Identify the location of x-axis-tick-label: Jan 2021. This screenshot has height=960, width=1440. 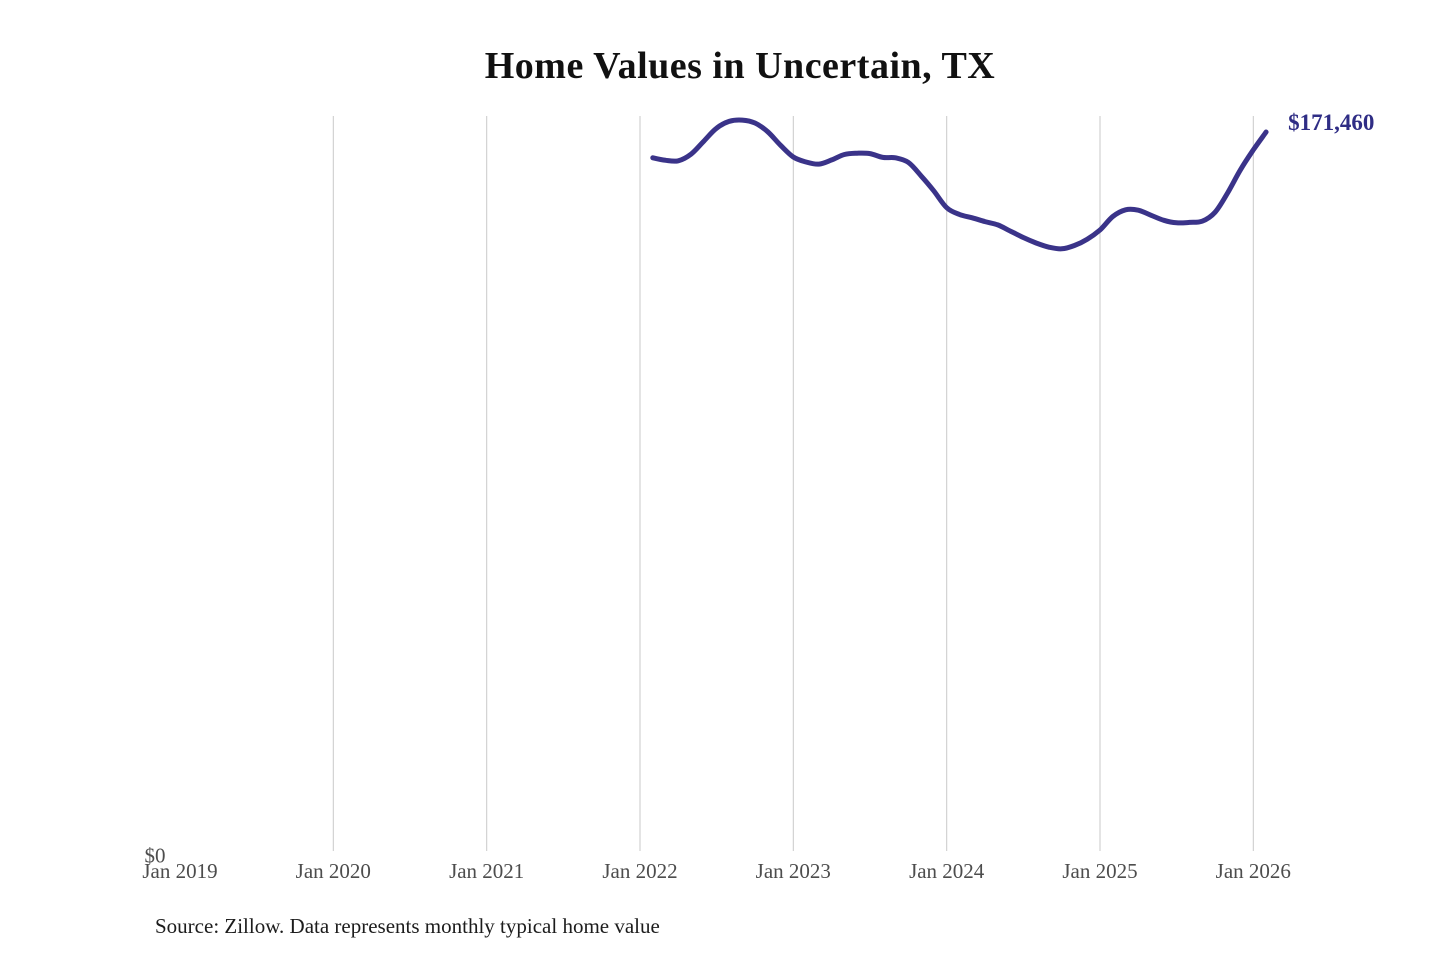
(487, 871).